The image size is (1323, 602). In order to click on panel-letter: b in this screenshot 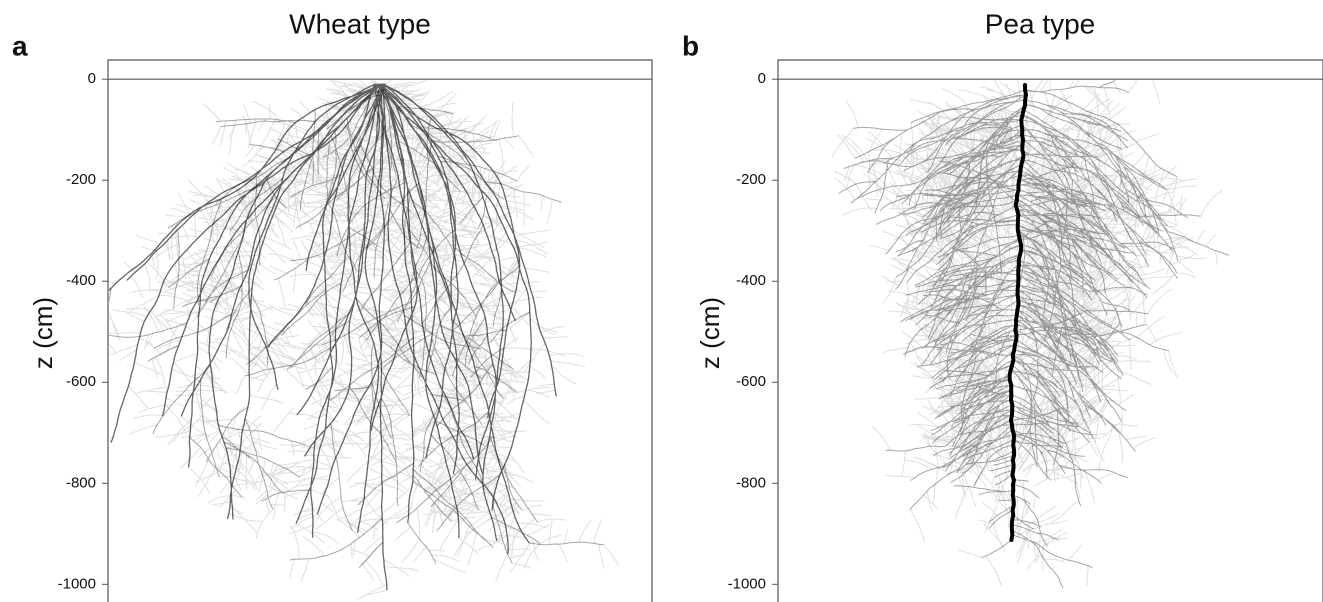, I will do `click(690, 45)`.